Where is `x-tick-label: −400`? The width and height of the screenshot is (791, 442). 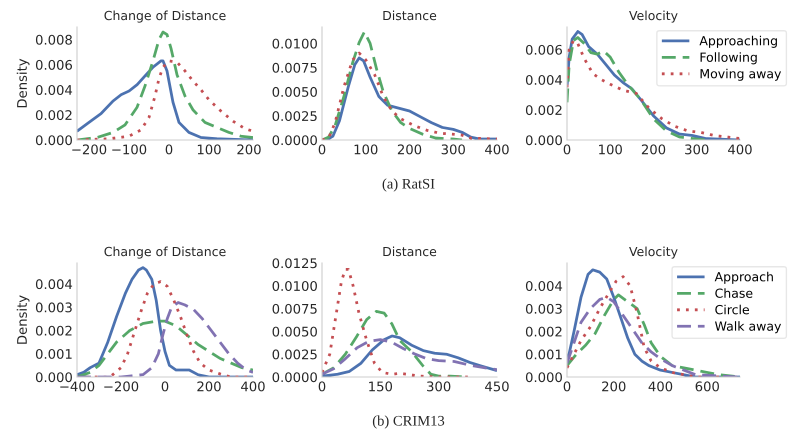
x-tick-label: −400 is located at coordinates (77, 386).